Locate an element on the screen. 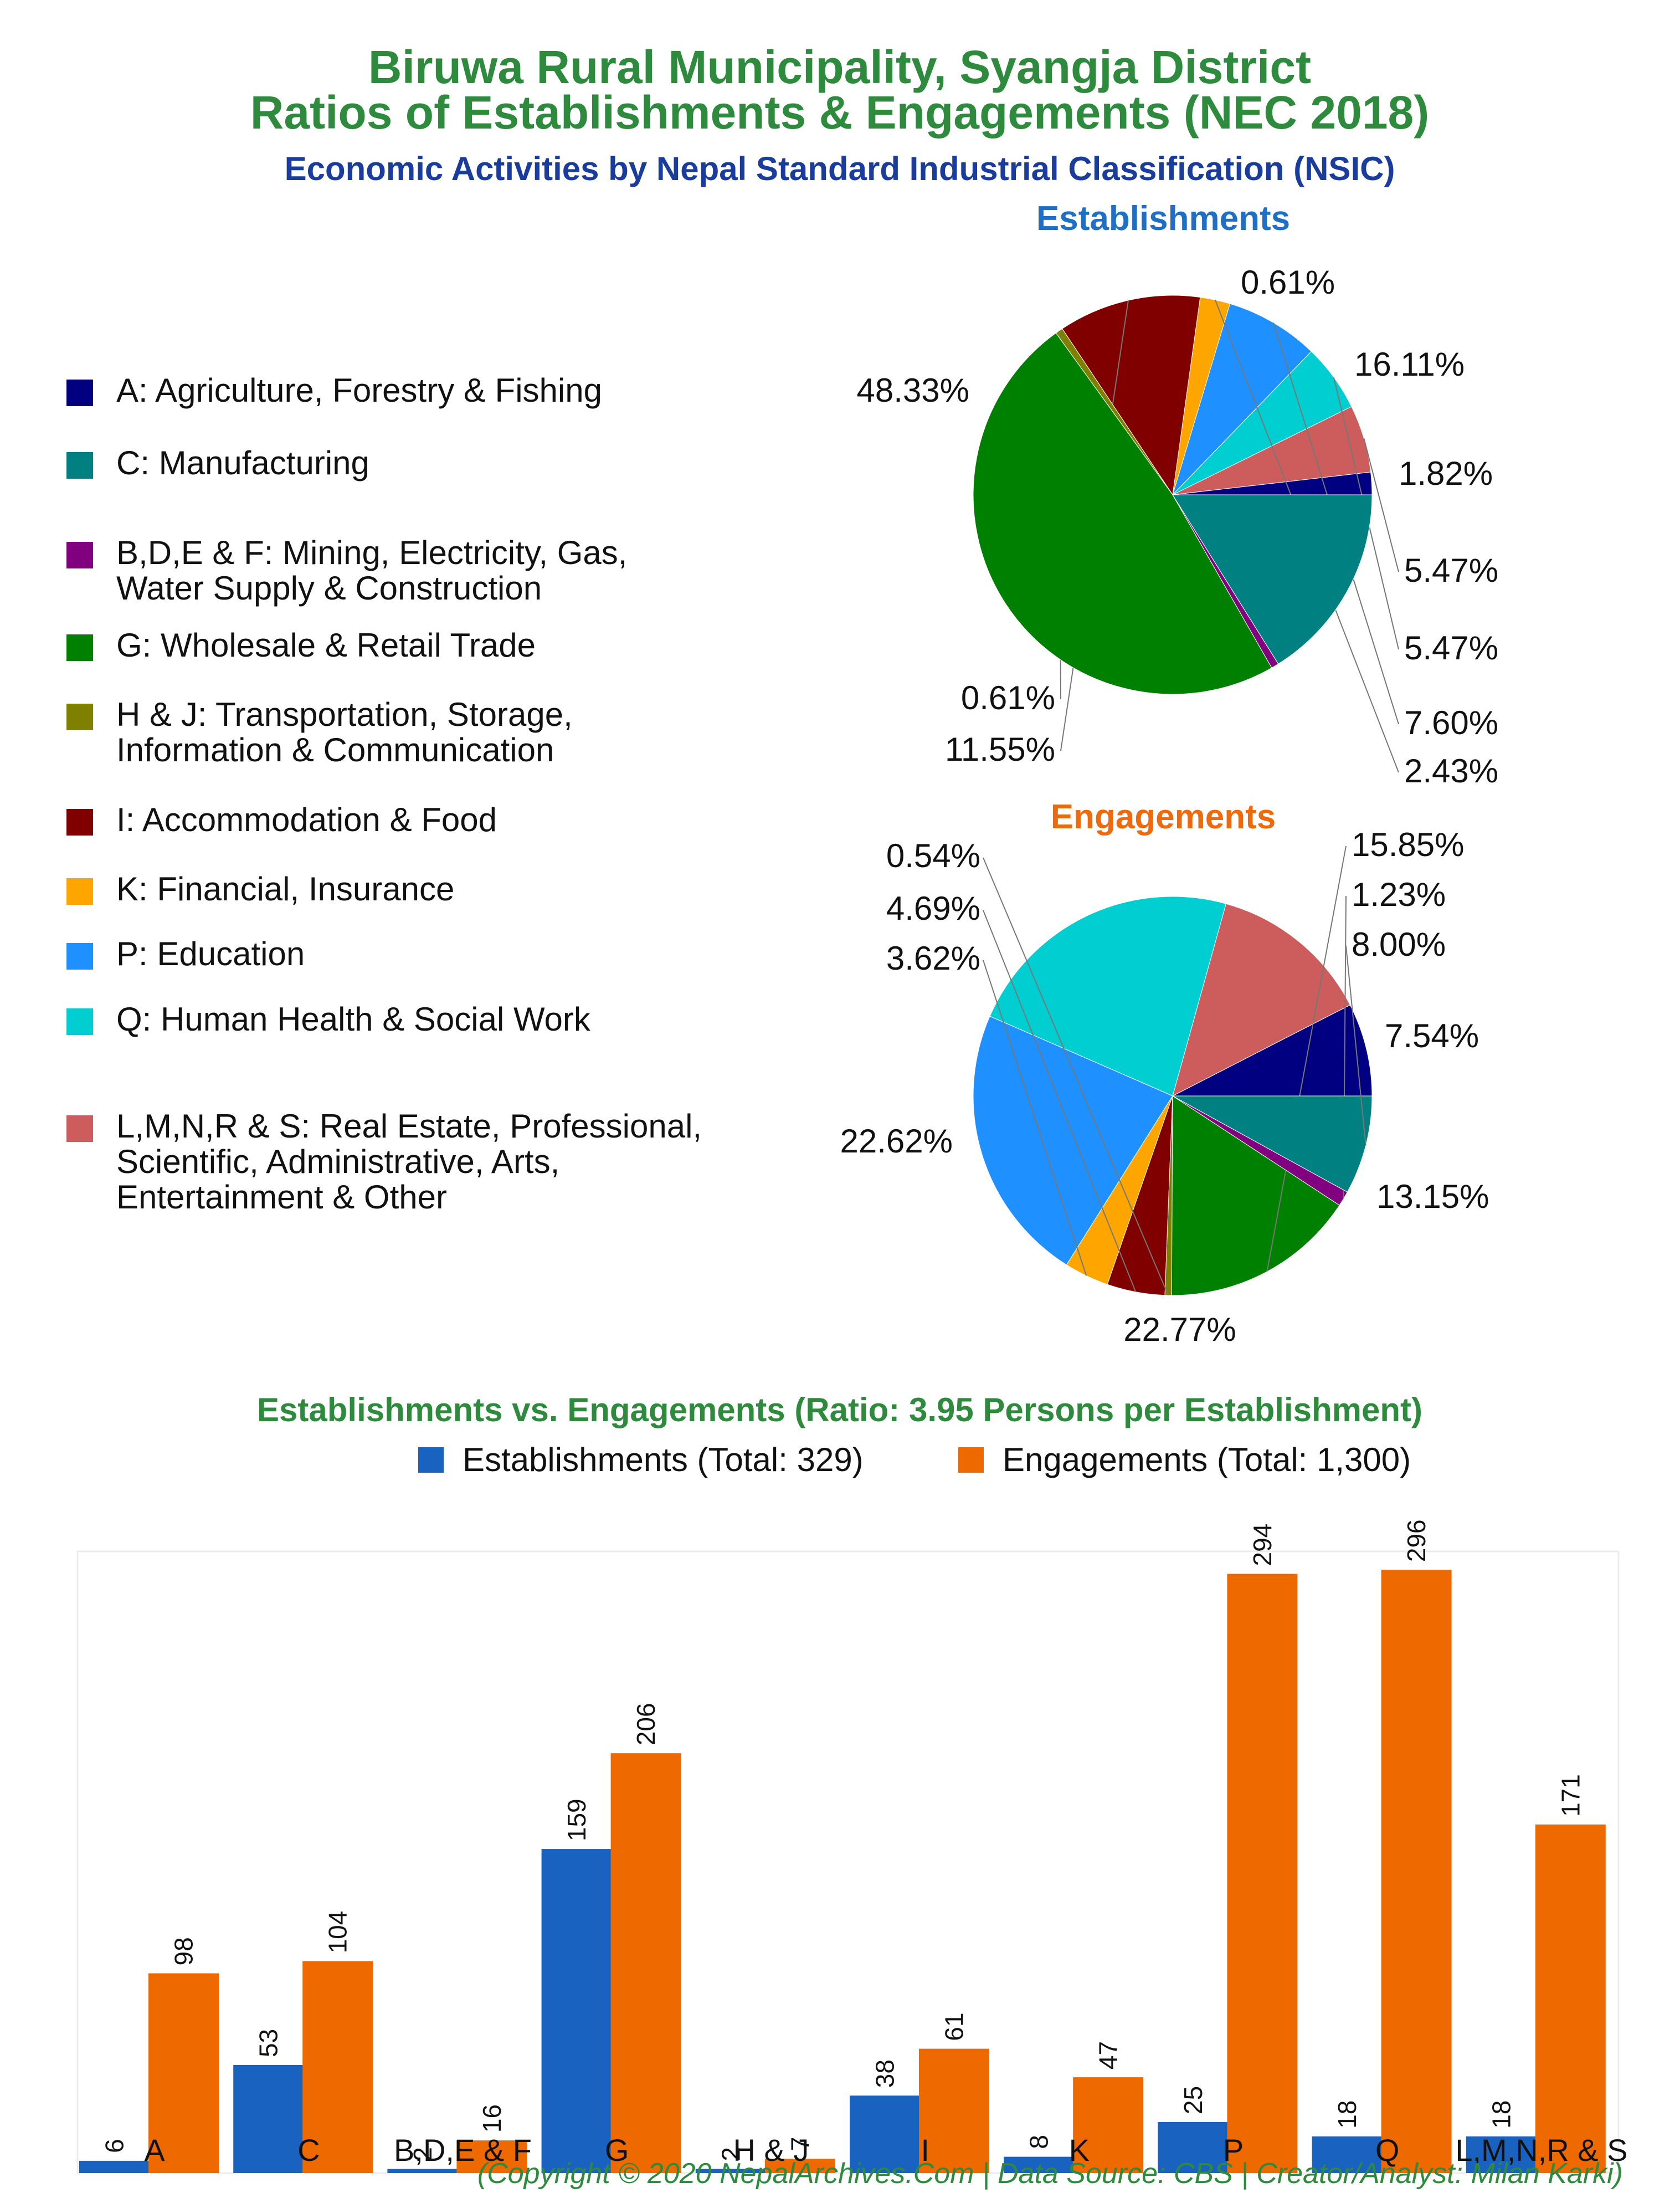  pie-label: 16.11% is located at coordinates (1409, 364).